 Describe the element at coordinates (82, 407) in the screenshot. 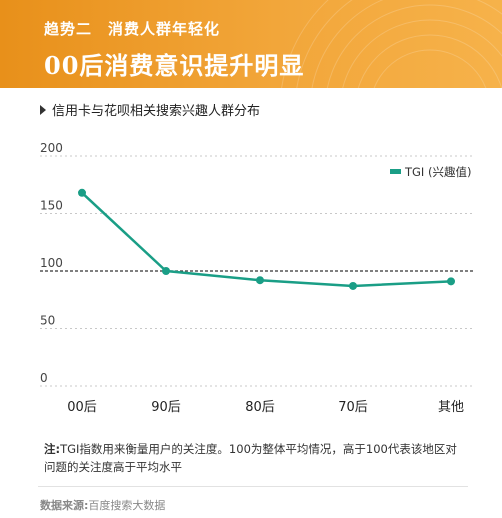

I see `x-tick-label: 00后` at that location.